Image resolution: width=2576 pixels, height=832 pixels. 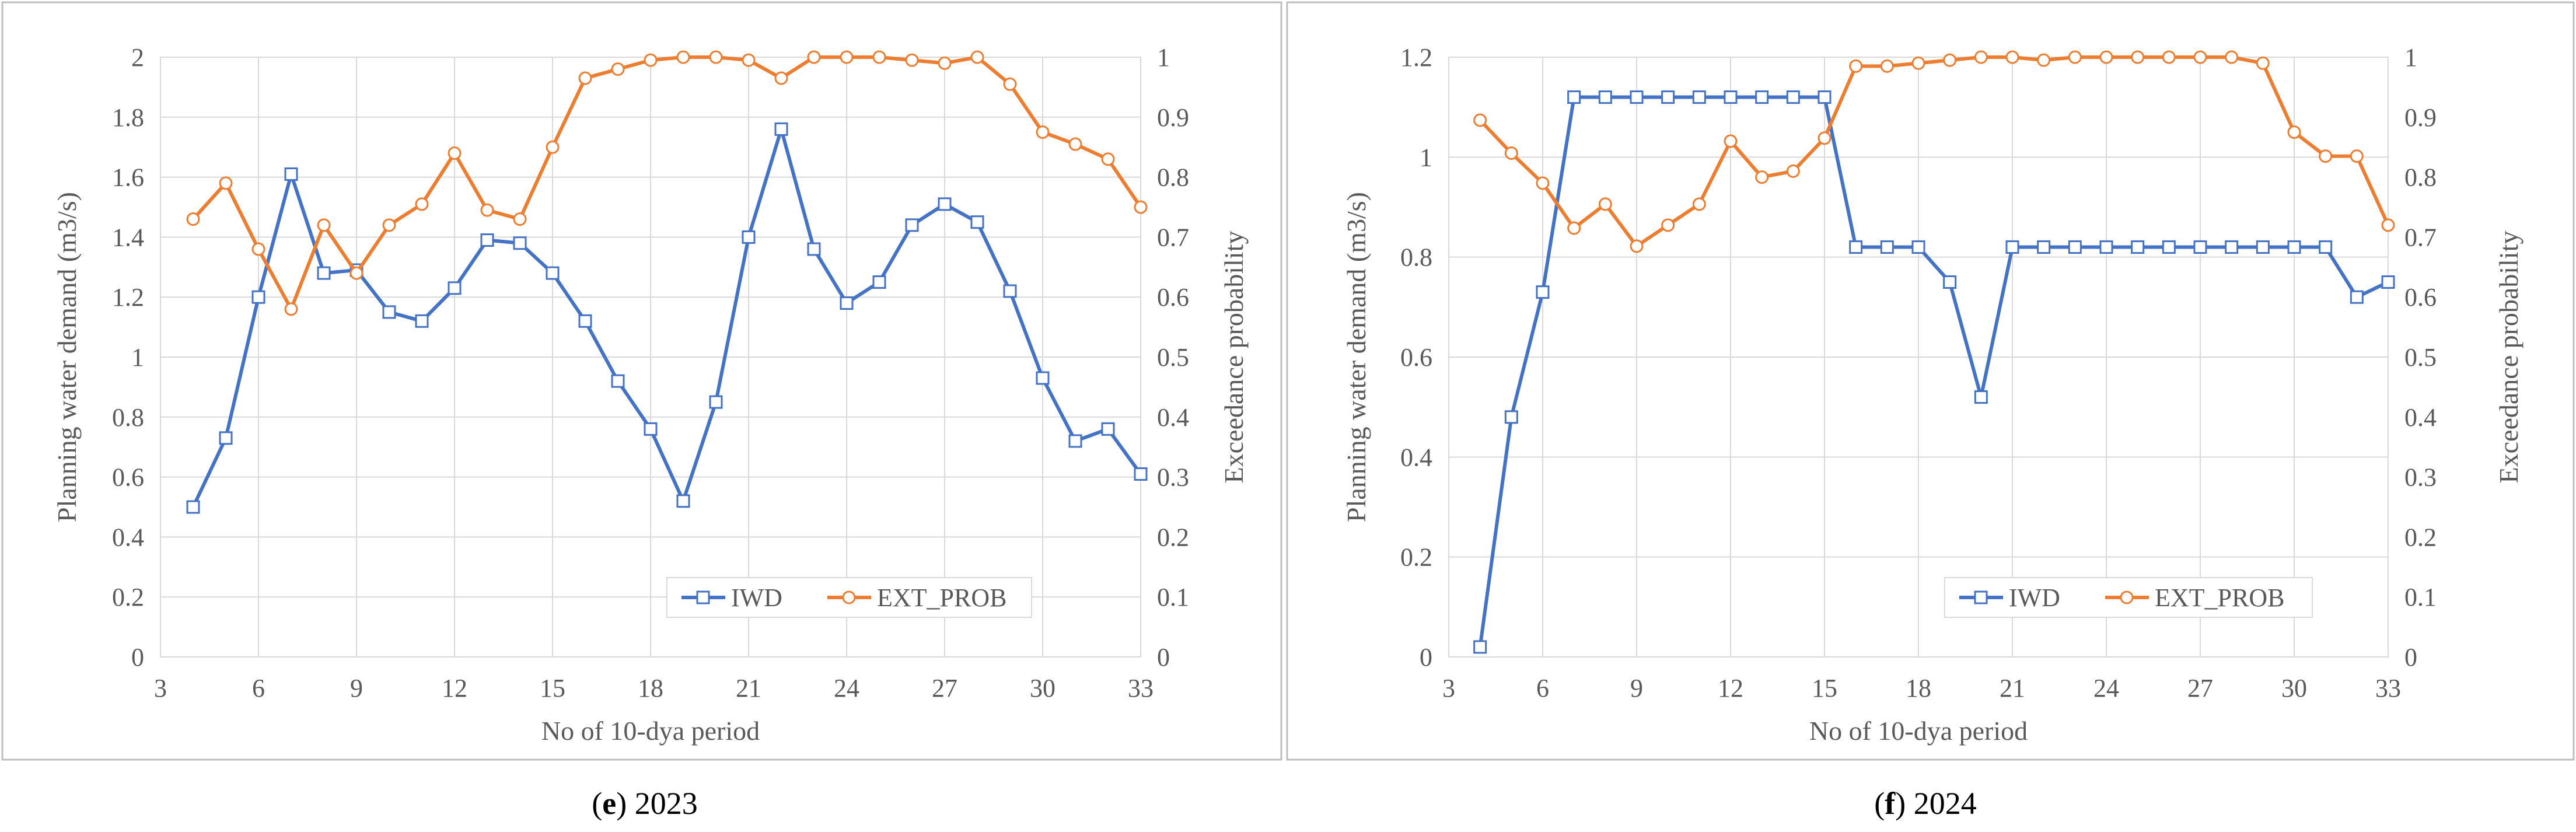 I want to click on panel-e-legend-ext-prob-marker, so click(x=849, y=597).